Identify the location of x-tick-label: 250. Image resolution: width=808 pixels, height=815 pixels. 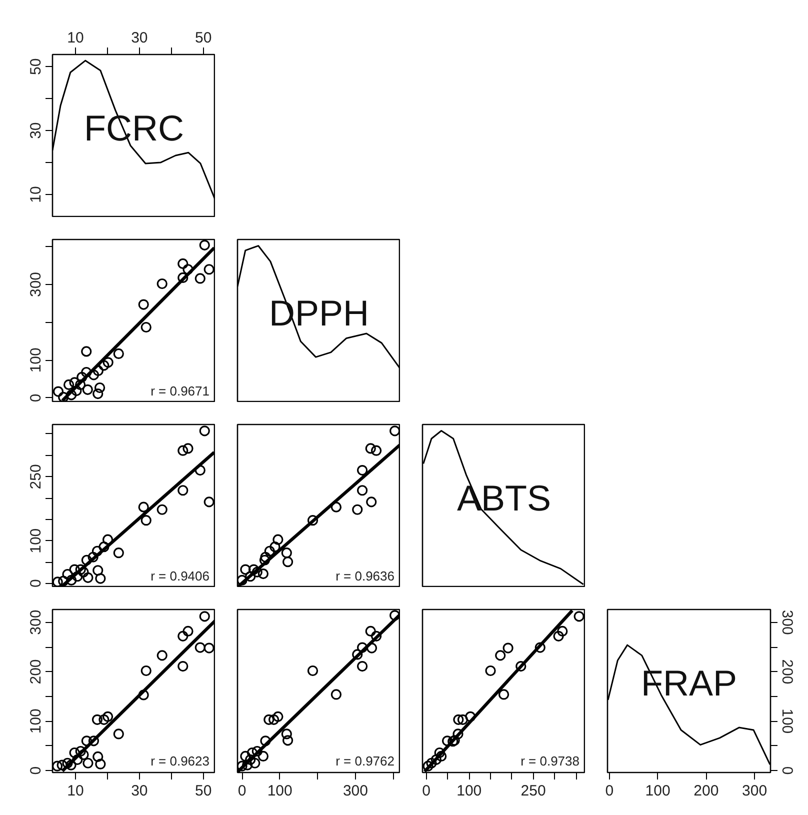
(533, 791).